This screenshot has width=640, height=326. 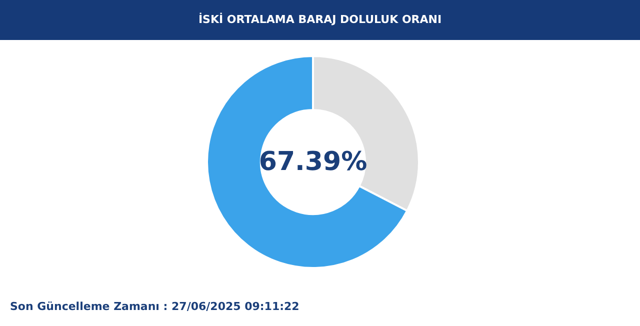 I want to click on chart-title: İSKİ ORTALAMA BARAJ DOLULUK ORANI, so click(x=320, y=19).